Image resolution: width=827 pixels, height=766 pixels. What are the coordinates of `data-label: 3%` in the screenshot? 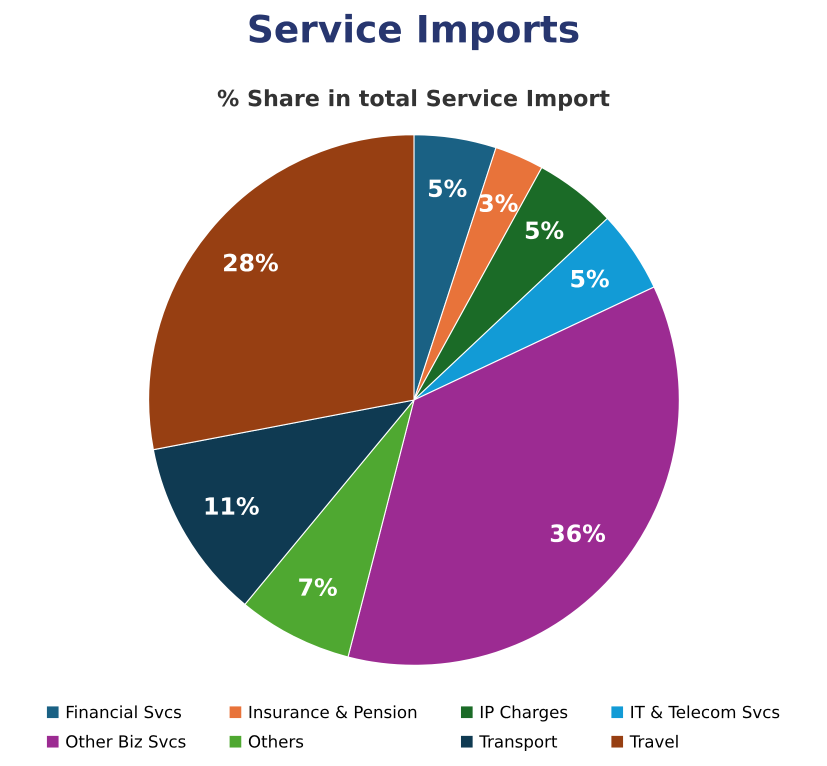 It's located at (499, 203).